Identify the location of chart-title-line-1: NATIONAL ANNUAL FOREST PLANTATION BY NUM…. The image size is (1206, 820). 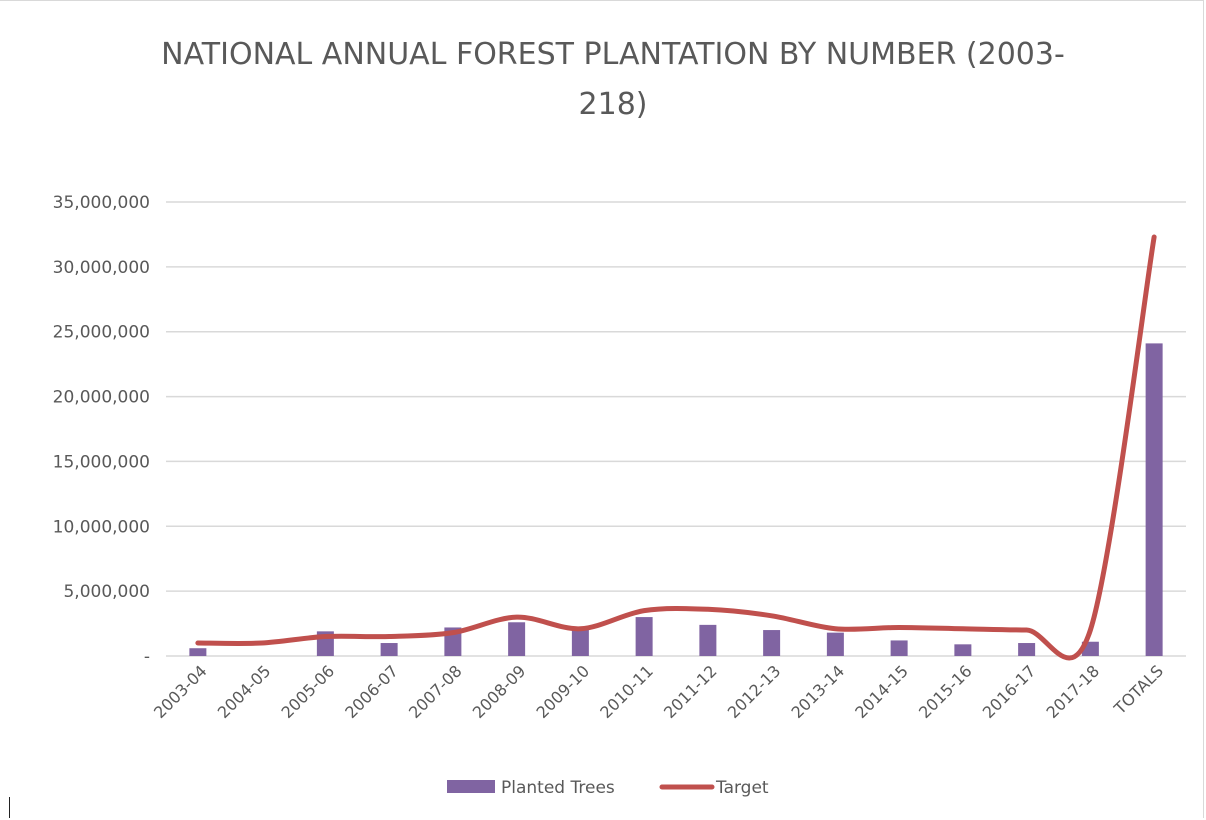
(613, 54).